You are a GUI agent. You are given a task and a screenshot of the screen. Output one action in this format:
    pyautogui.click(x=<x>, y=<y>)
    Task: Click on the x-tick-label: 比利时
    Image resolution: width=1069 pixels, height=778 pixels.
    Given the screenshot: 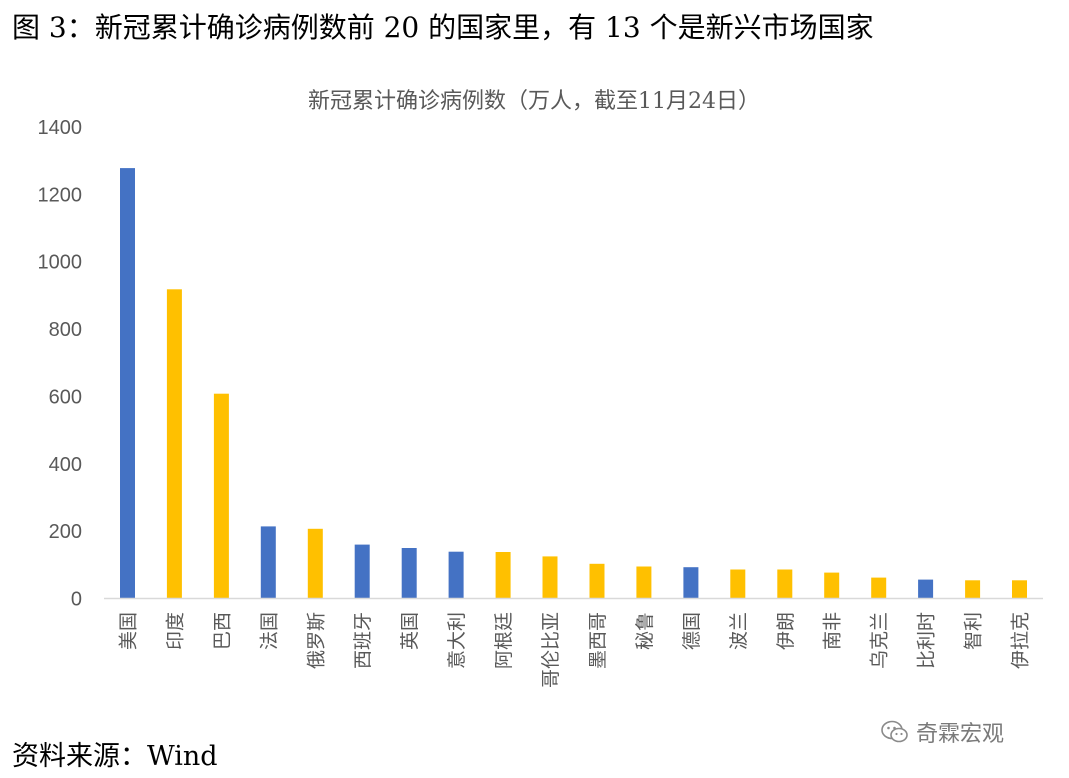 What is the action you would take?
    pyautogui.click(x=927, y=640)
    